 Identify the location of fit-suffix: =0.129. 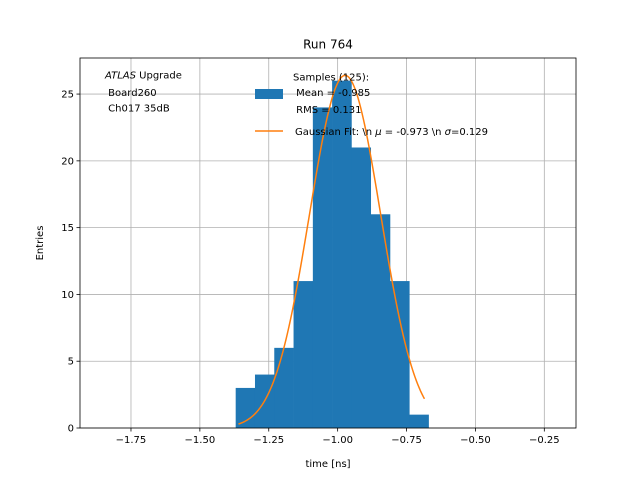
(469, 132).